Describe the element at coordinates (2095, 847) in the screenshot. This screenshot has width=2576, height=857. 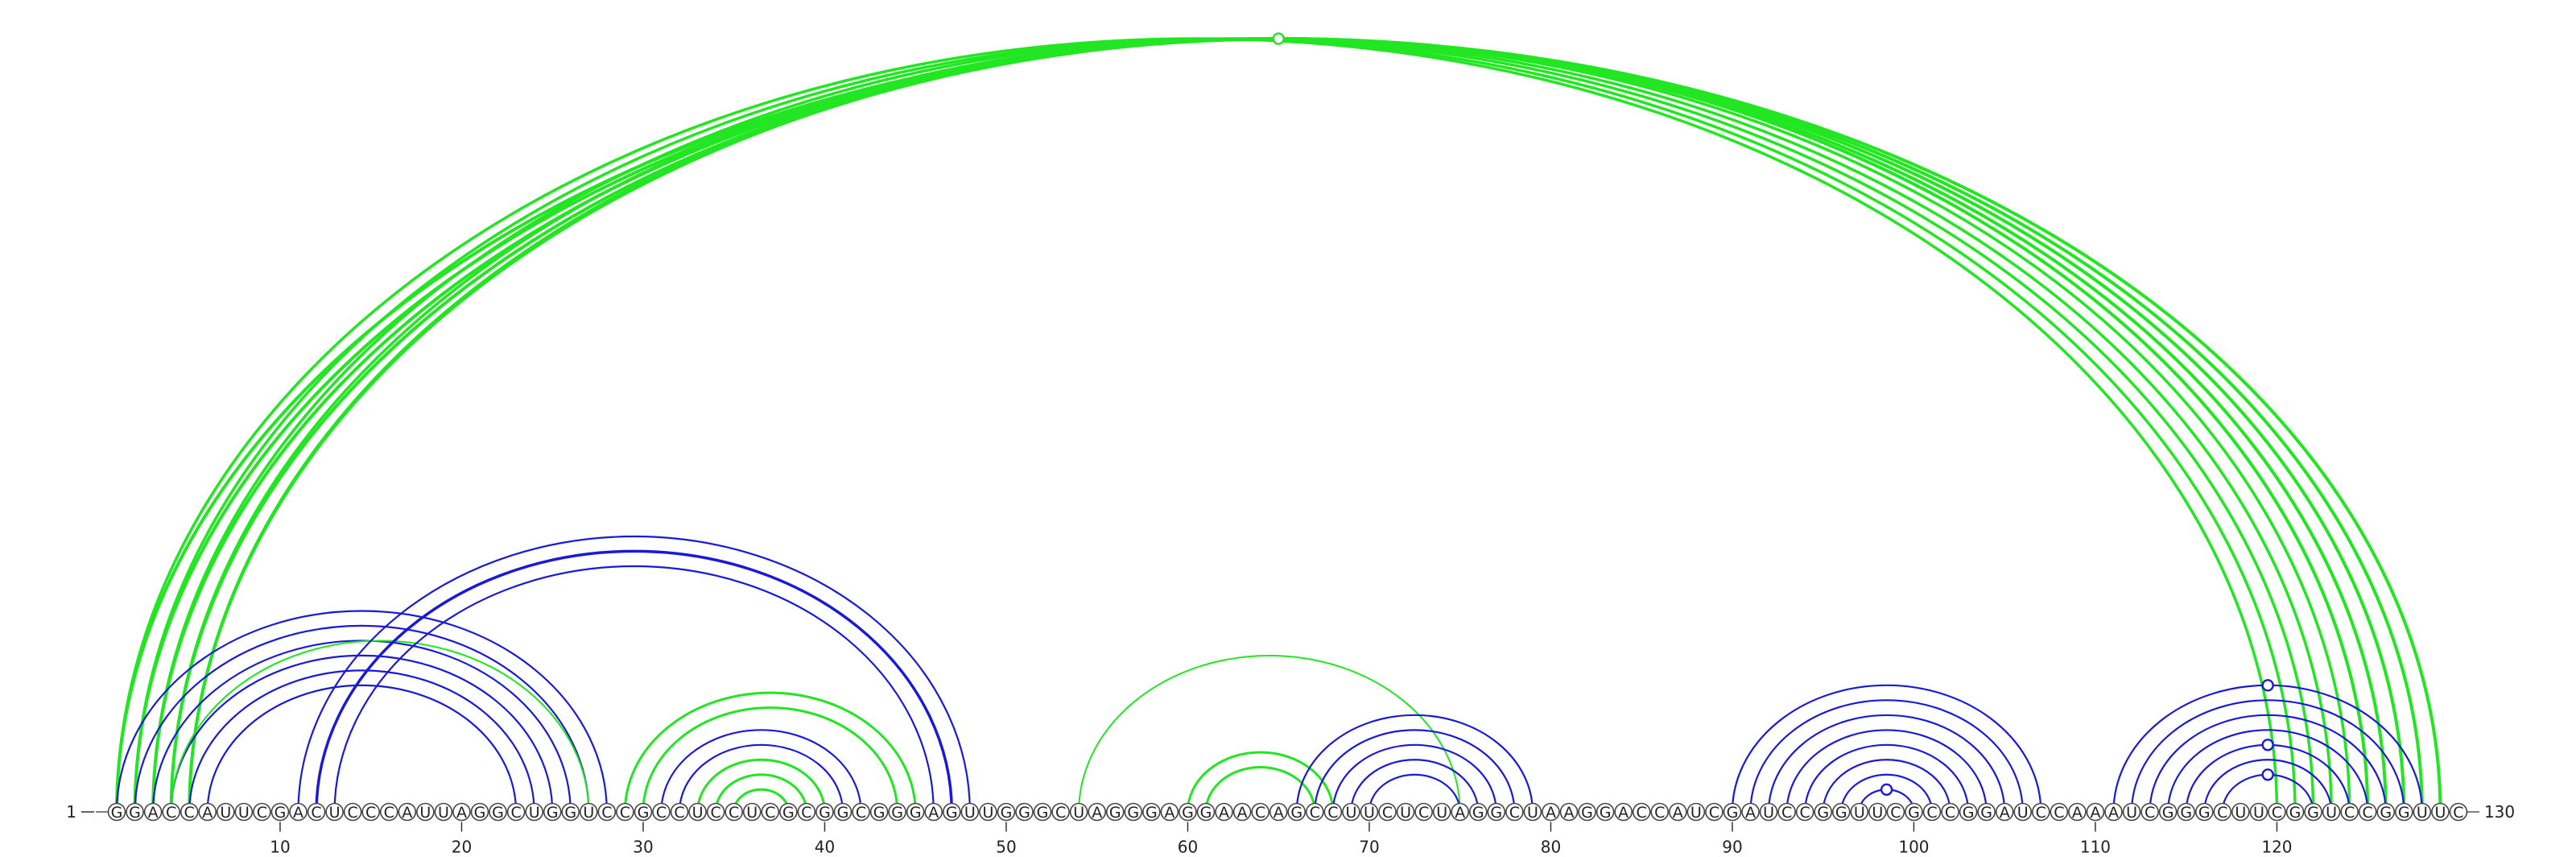
I see `tick-label: 110` at that location.